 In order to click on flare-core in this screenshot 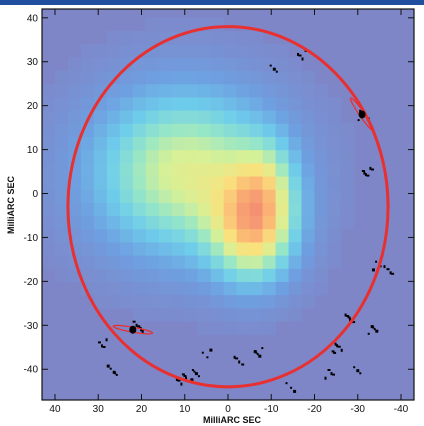, I will do `click(362, 114)`.